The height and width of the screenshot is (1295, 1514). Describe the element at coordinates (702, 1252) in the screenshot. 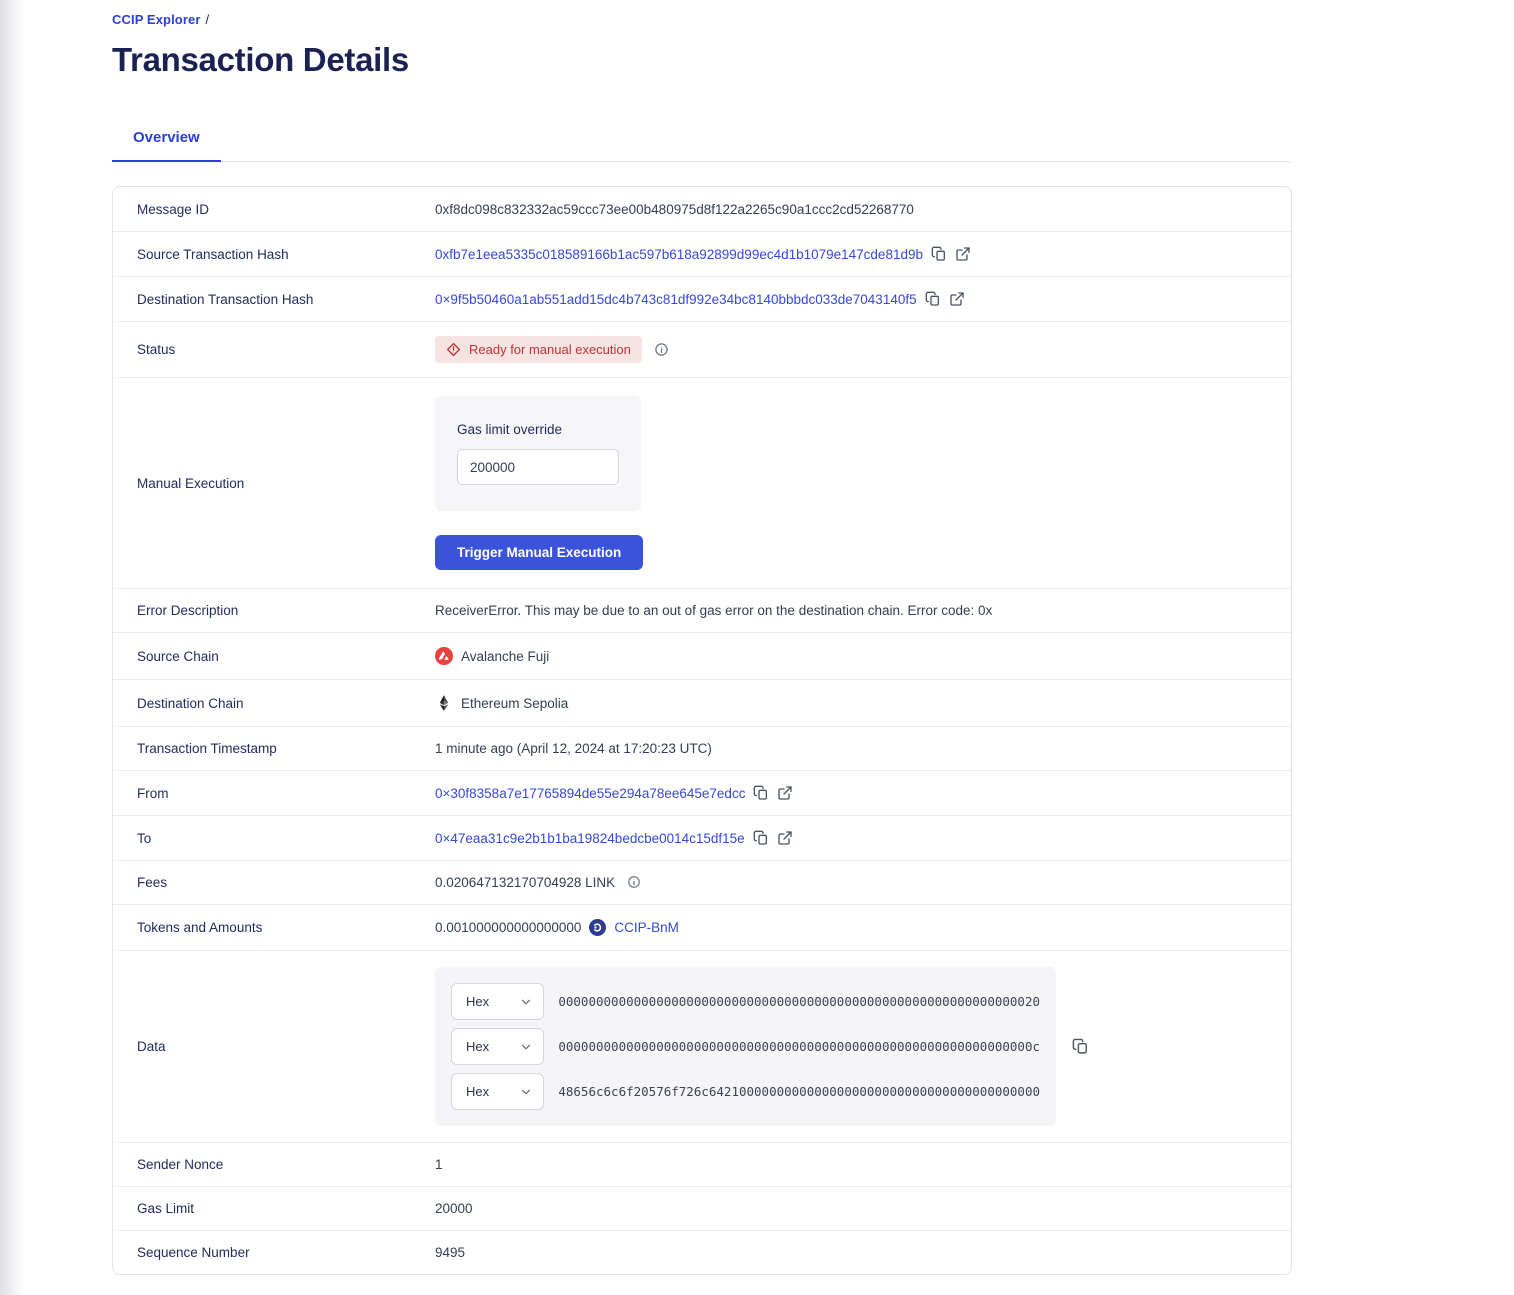

I see `table-row-sequence-number: Sequence Number 9495` at that location.